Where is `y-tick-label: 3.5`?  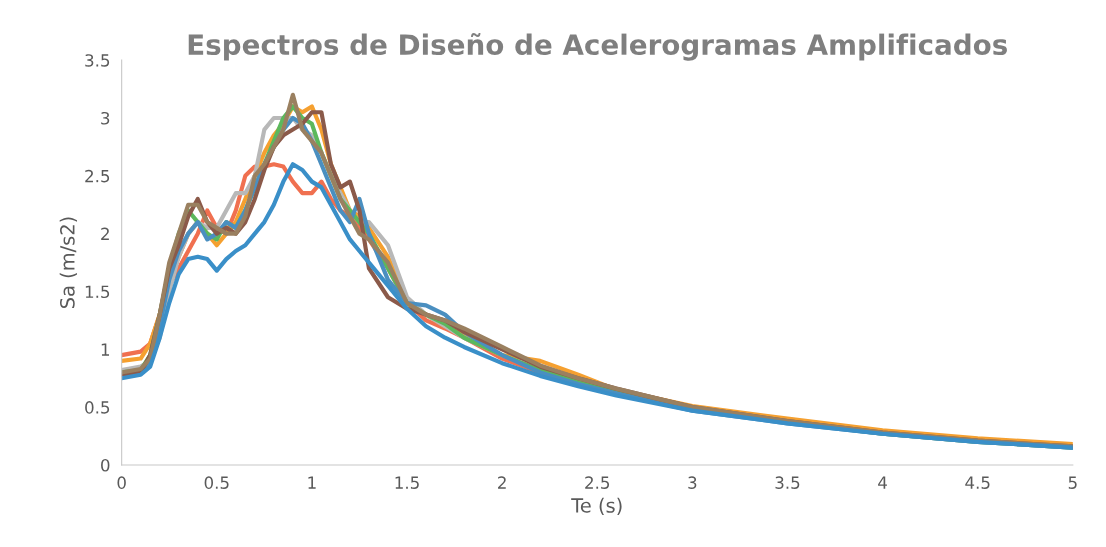
y-tick-label: 3.5 is located at coordinates (97, 60).